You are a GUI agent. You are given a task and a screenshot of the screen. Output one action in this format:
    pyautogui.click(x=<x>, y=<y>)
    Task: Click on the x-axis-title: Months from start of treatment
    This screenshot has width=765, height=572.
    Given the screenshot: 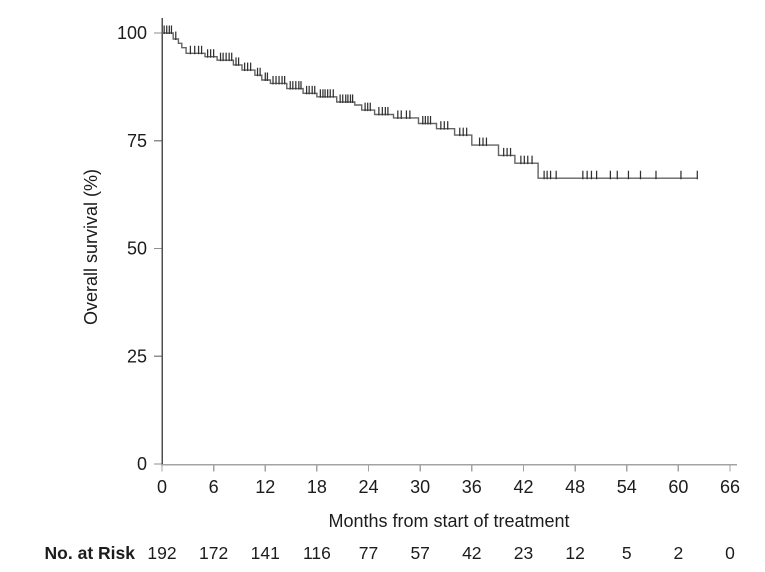 What is the action you would take?
    pyautogui.click(x=448, y=521)
    